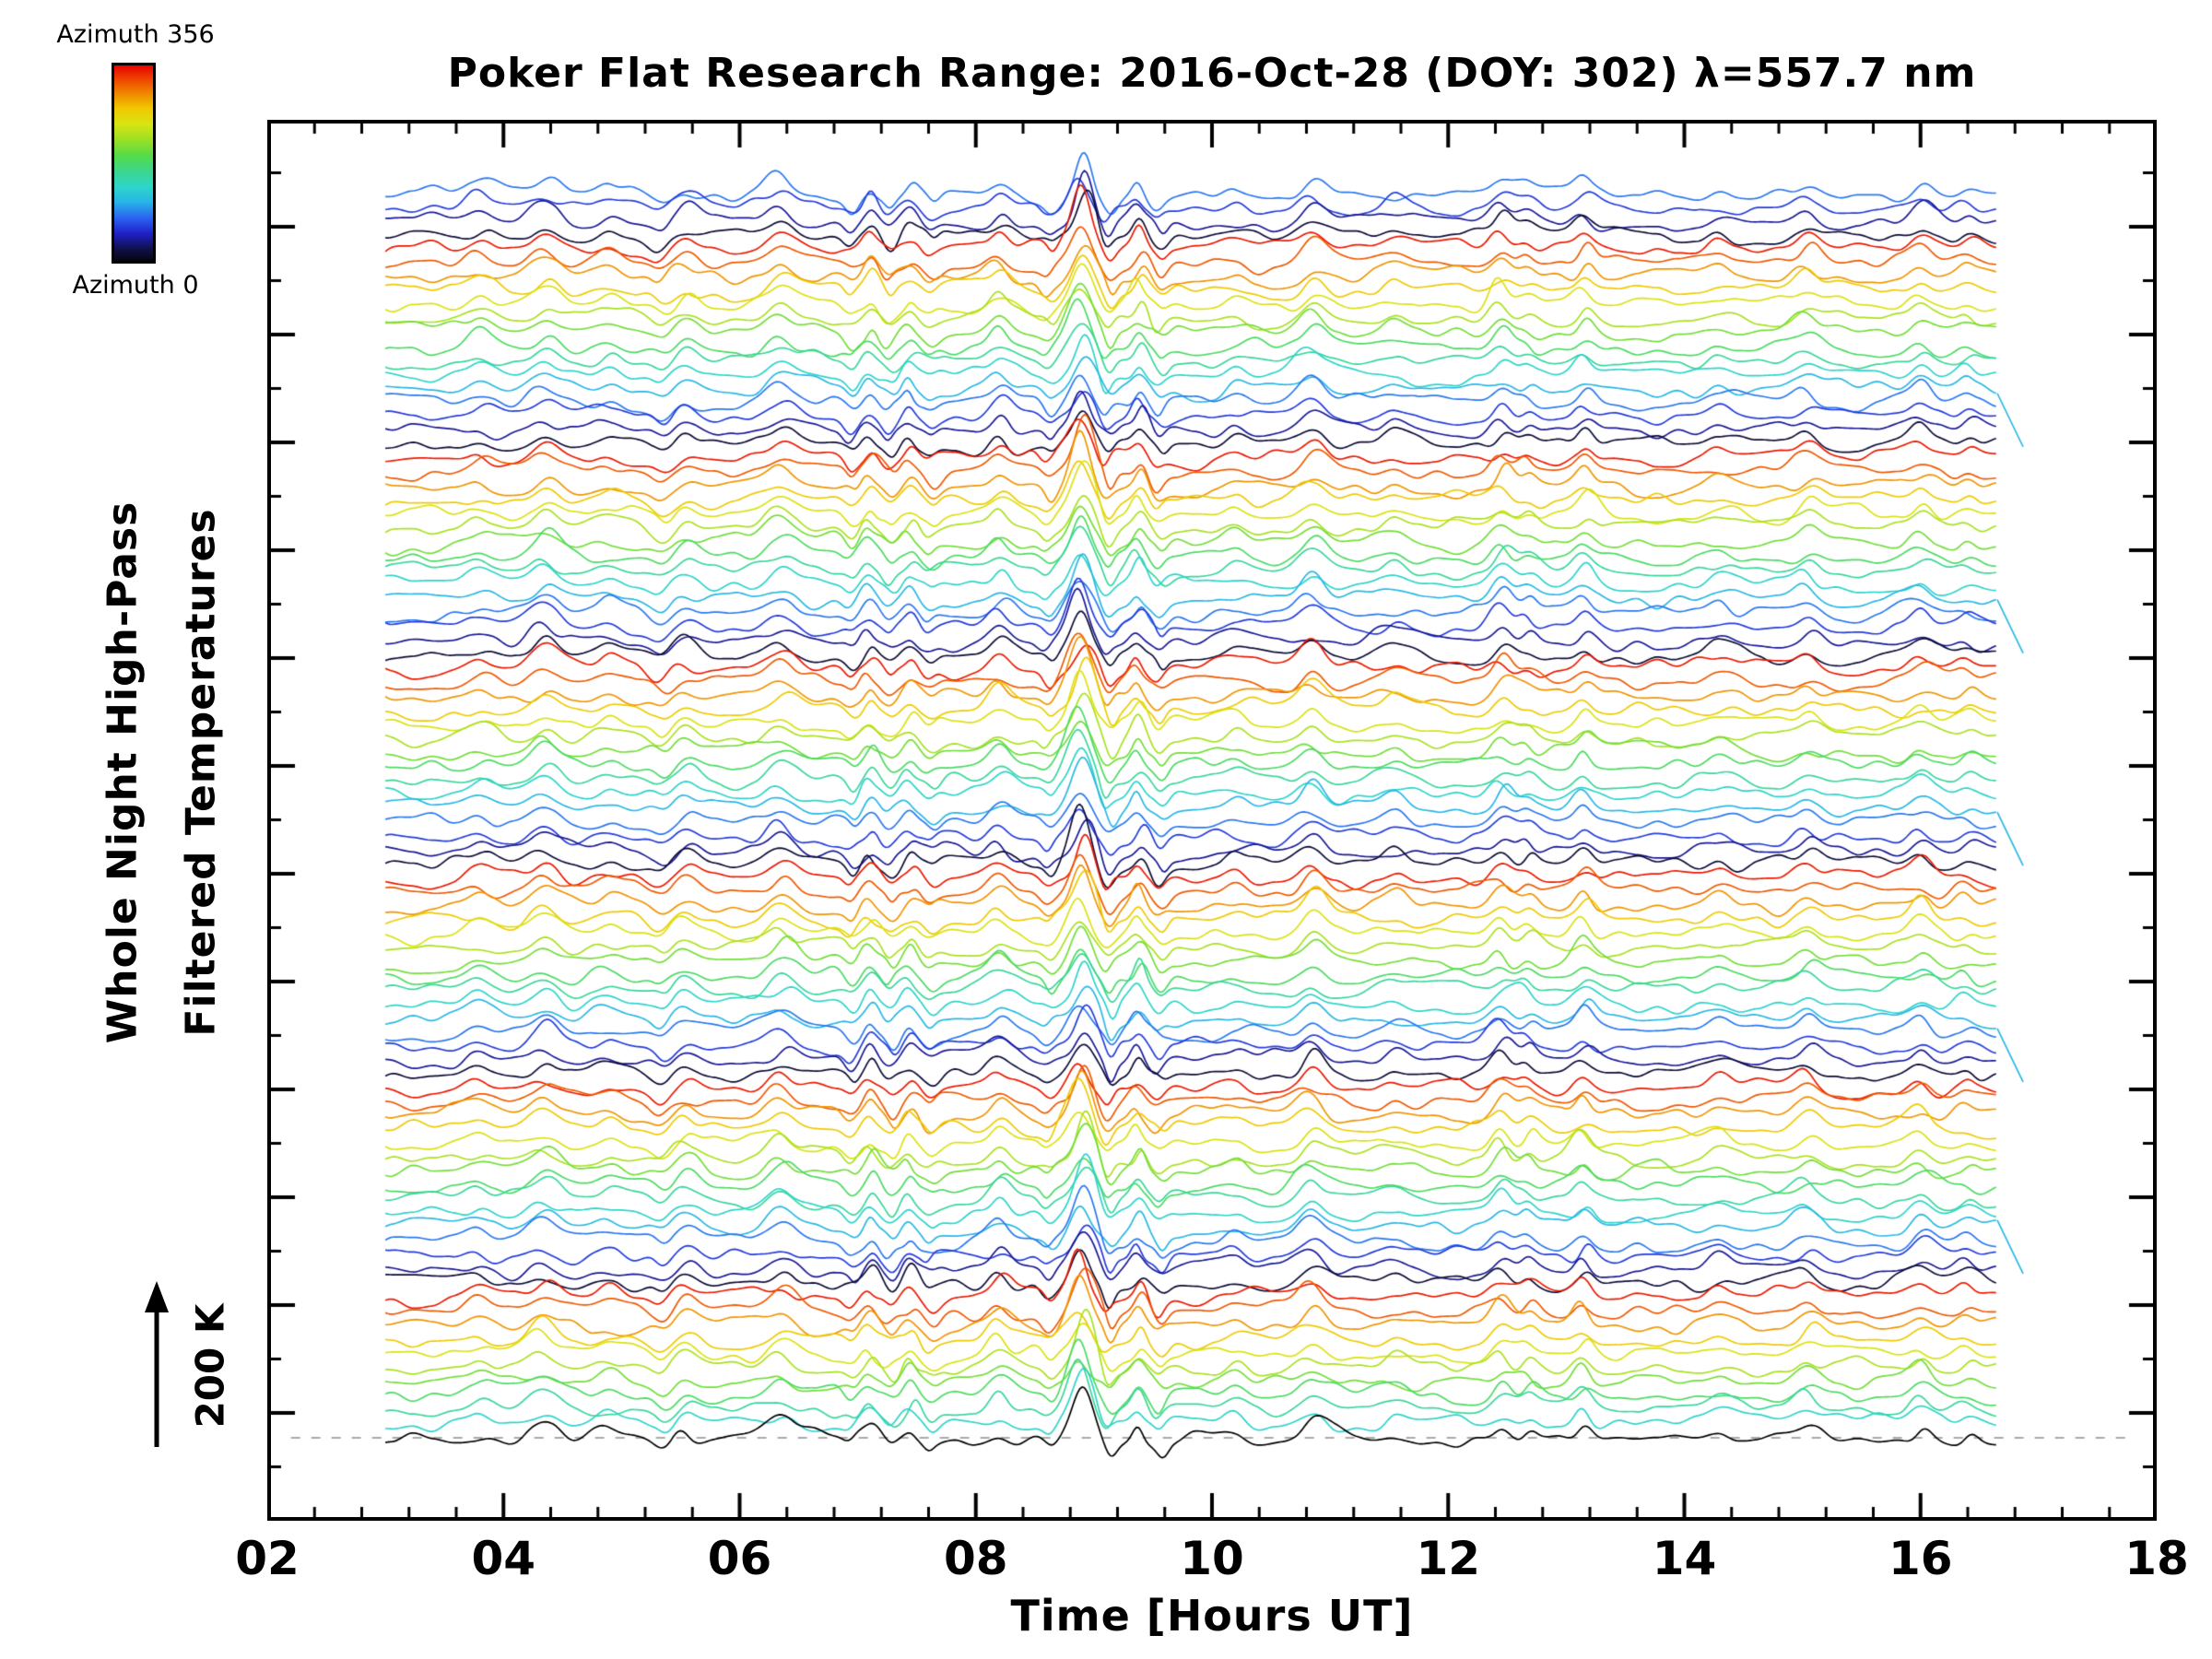 This screenshot has width=2212, height=1659. What do you see at coordinates (1920, 1558) in the screenshot?
I see `x-tick-label: 16` at bounding box center [1920, 1558].